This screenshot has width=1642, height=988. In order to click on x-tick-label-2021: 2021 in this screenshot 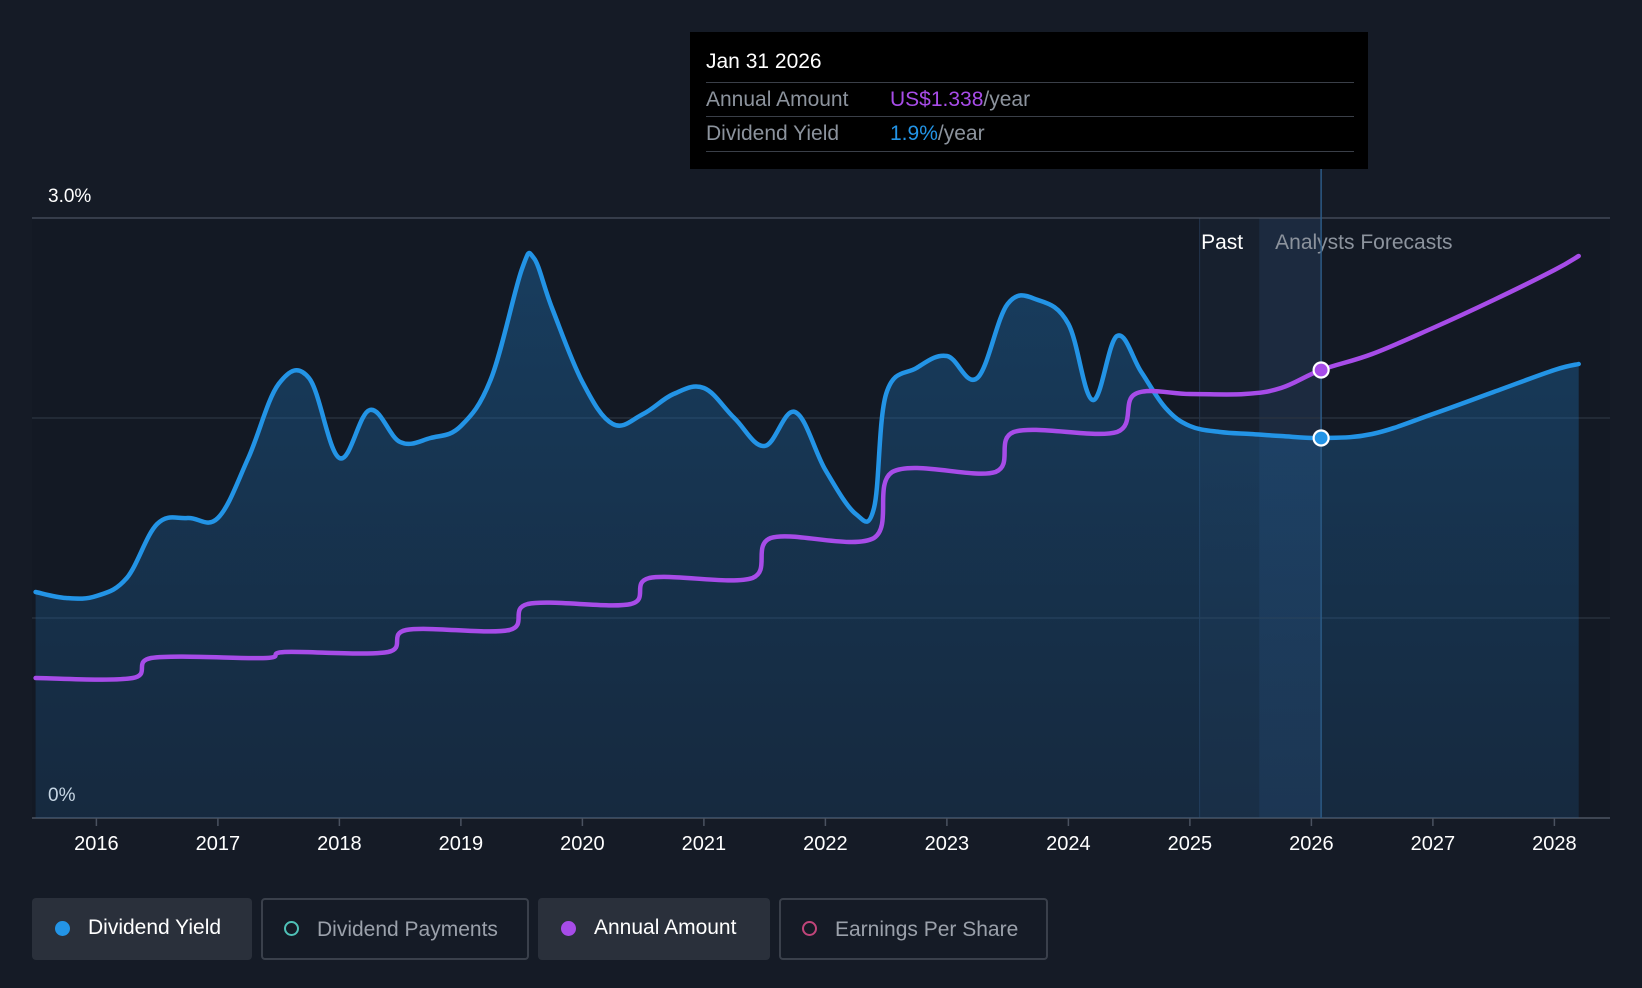, I will do `click(704, 844)`.